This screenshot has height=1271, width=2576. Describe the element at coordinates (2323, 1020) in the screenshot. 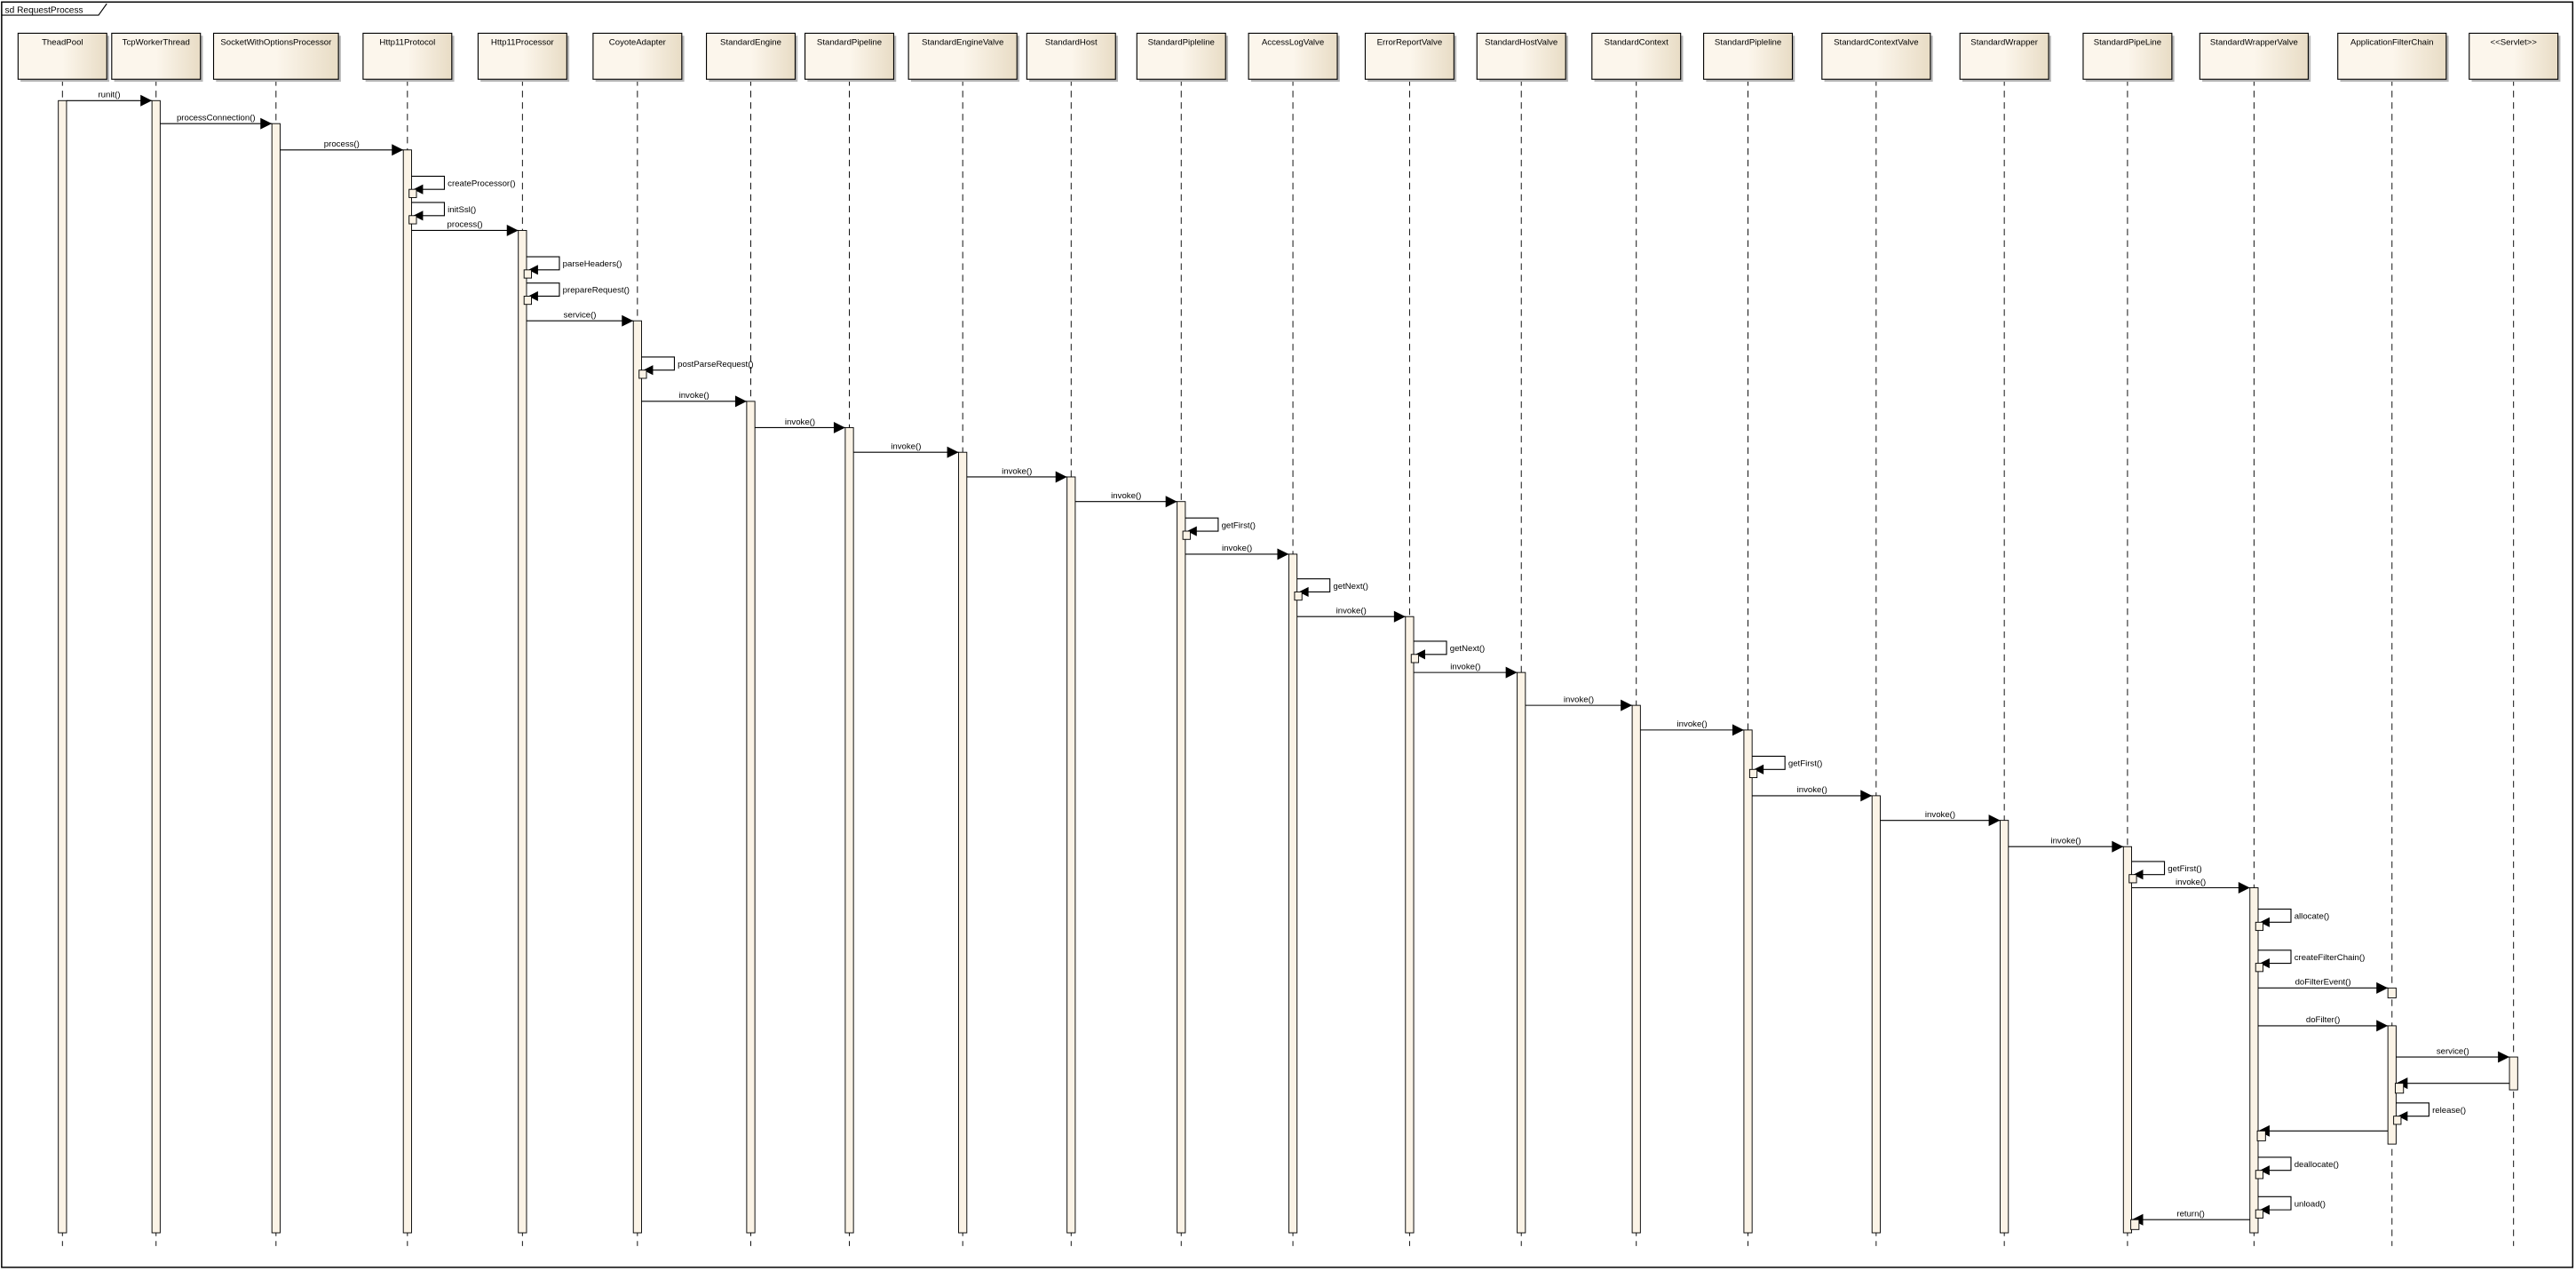

I see `message-label: doFilter()` at that location.